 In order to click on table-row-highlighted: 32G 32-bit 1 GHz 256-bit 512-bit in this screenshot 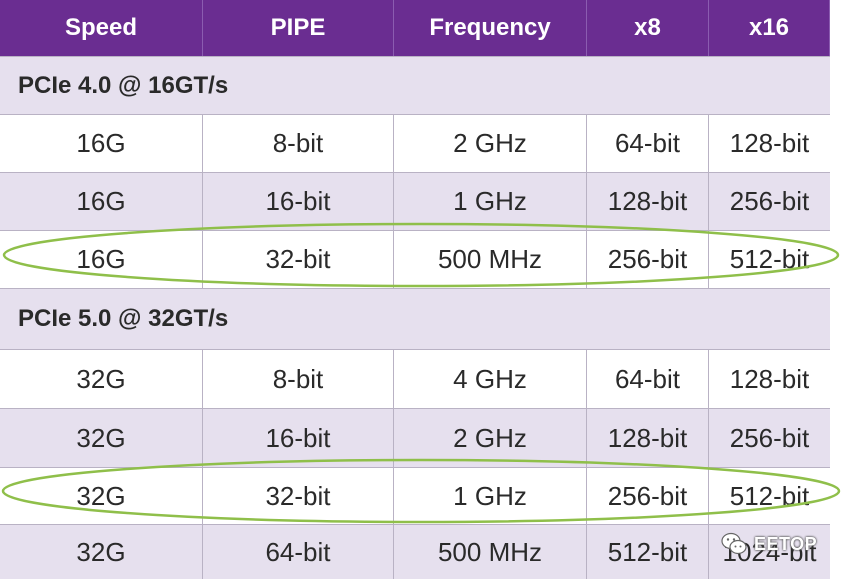, I will do `click(415, 495)`.